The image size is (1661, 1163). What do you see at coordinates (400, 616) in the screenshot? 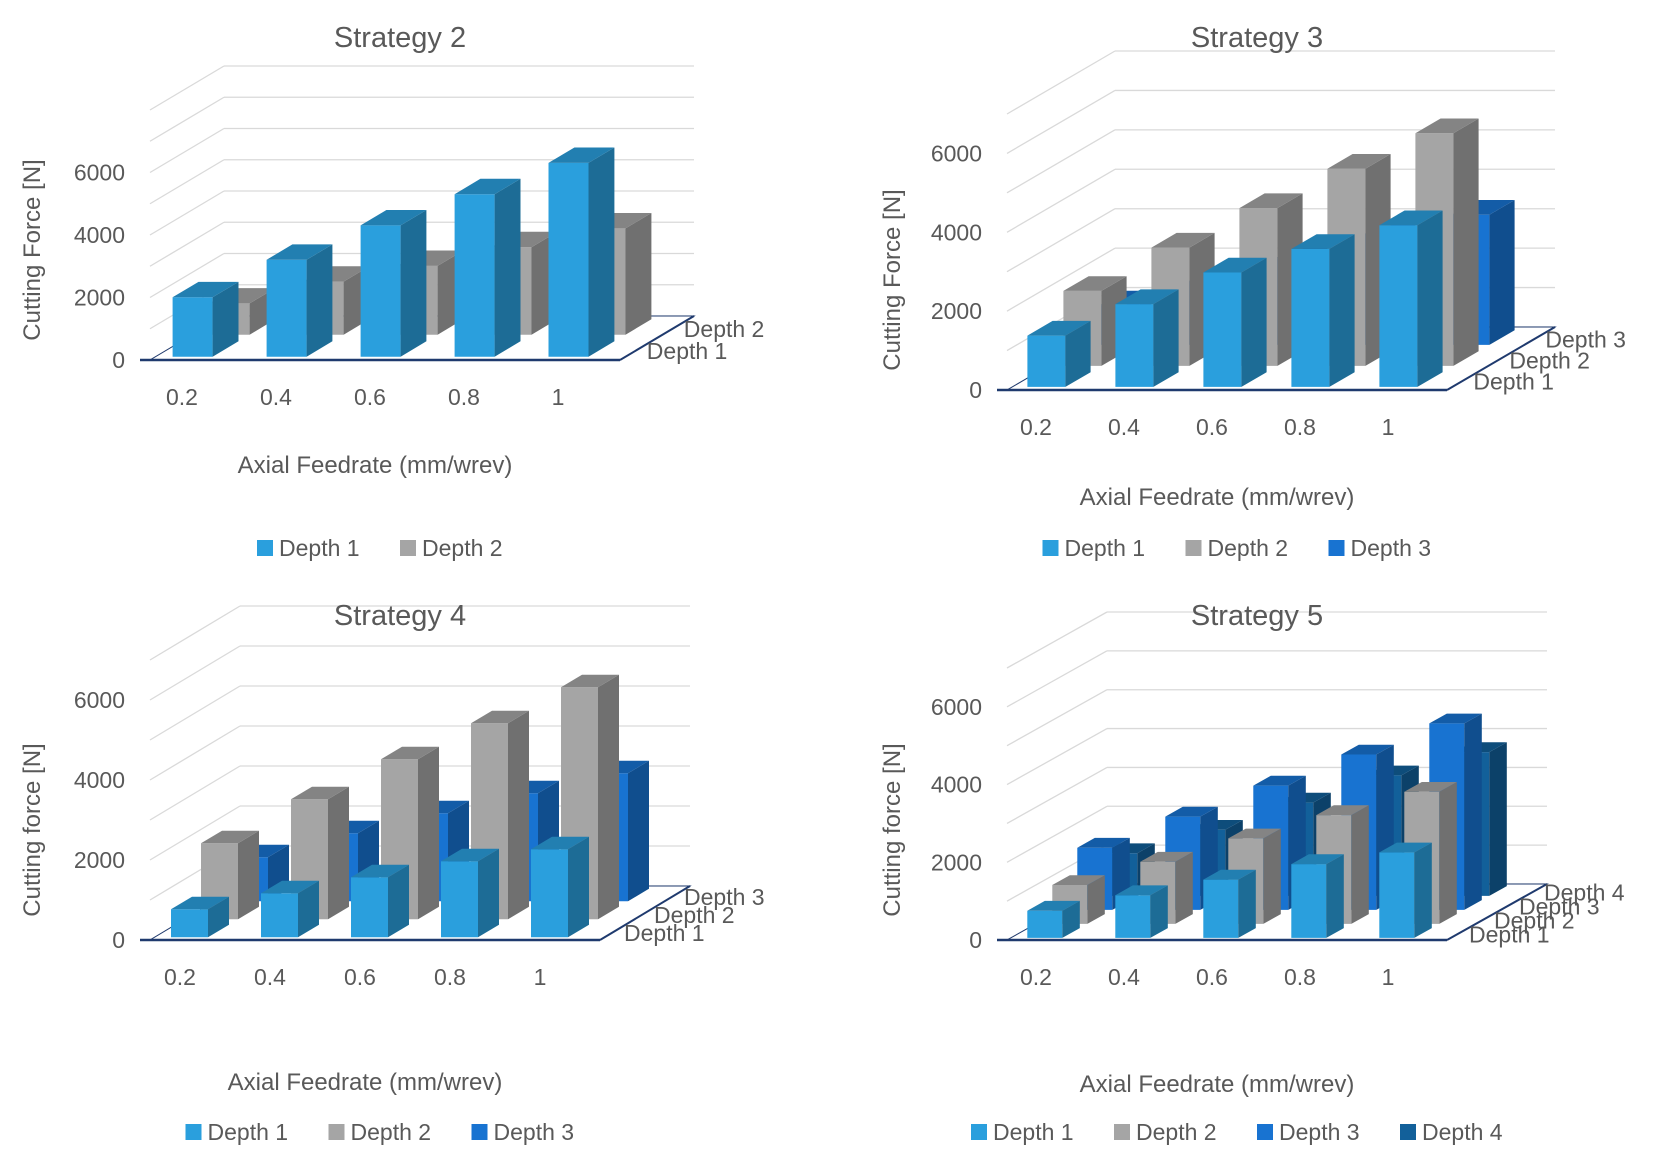
I see `chart-title: Strategy 4` at bounding box center [400, 616].